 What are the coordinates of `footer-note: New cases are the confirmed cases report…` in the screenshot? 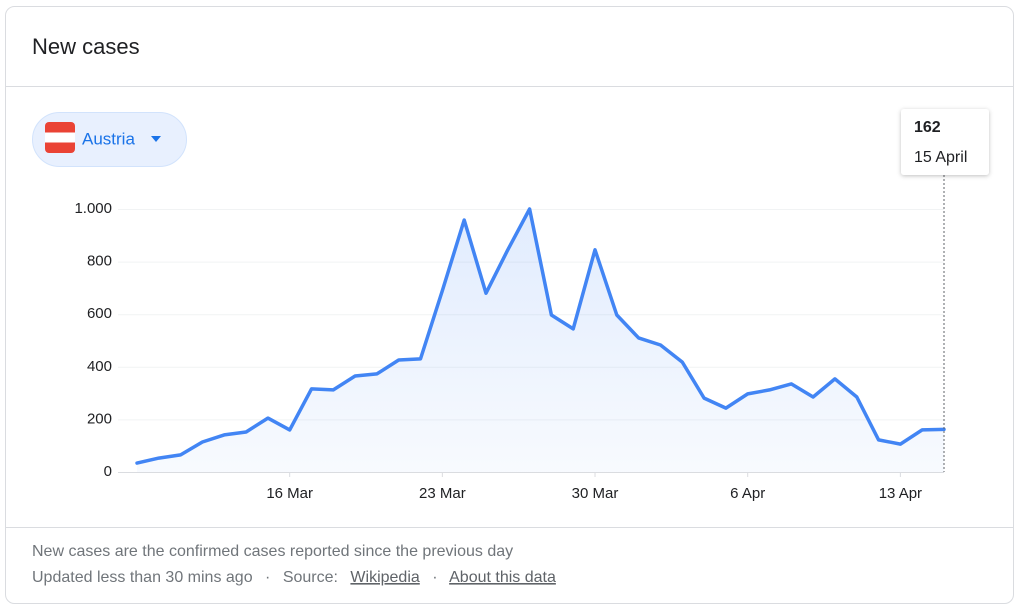 It's located at (272, 551).